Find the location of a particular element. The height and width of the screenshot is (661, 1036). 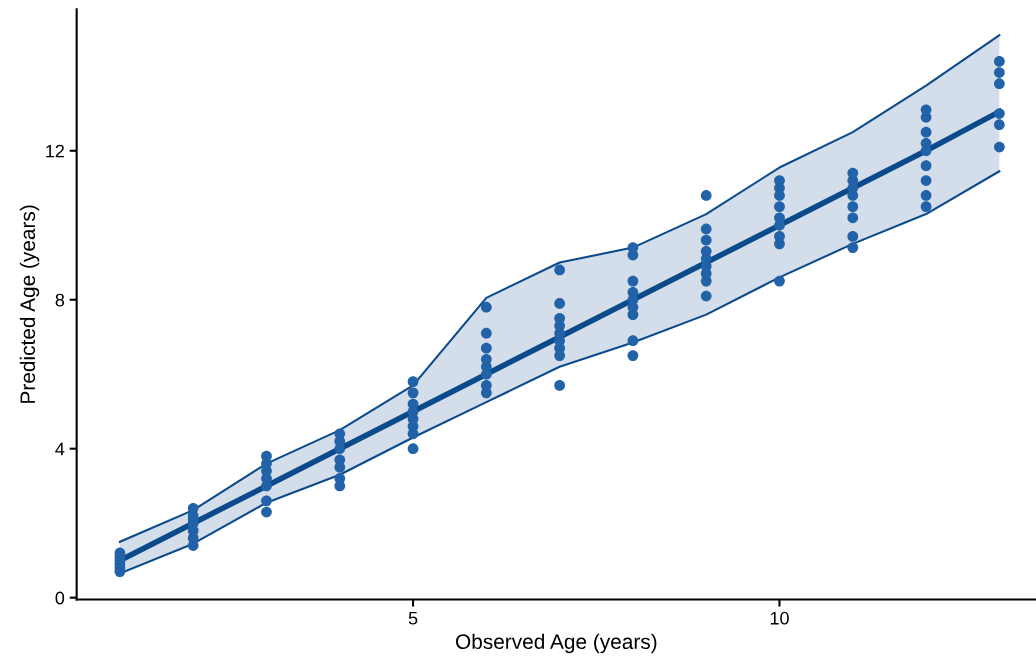

y-axis-title: Predicted Age (years) is located at coordinates (29, 304).